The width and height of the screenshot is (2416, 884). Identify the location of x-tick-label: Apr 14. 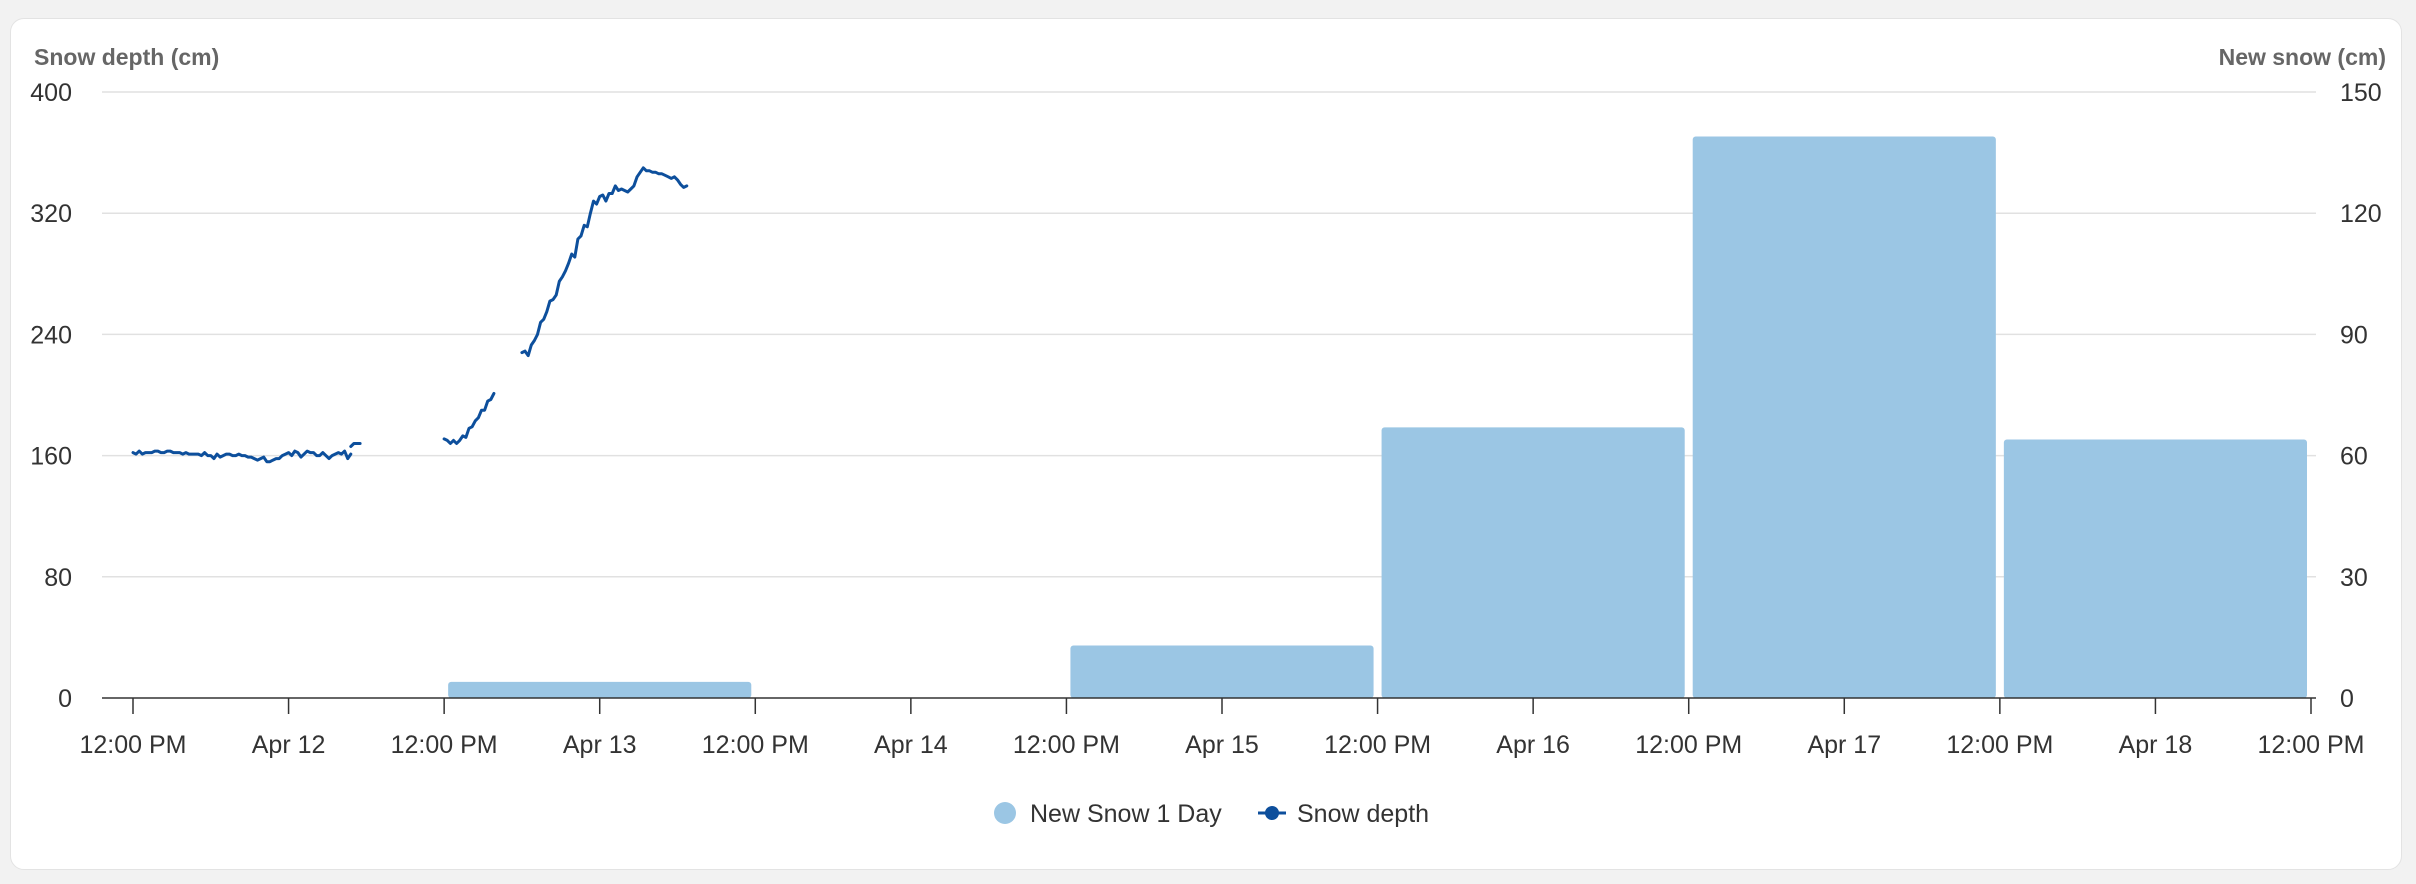
(911, 745).